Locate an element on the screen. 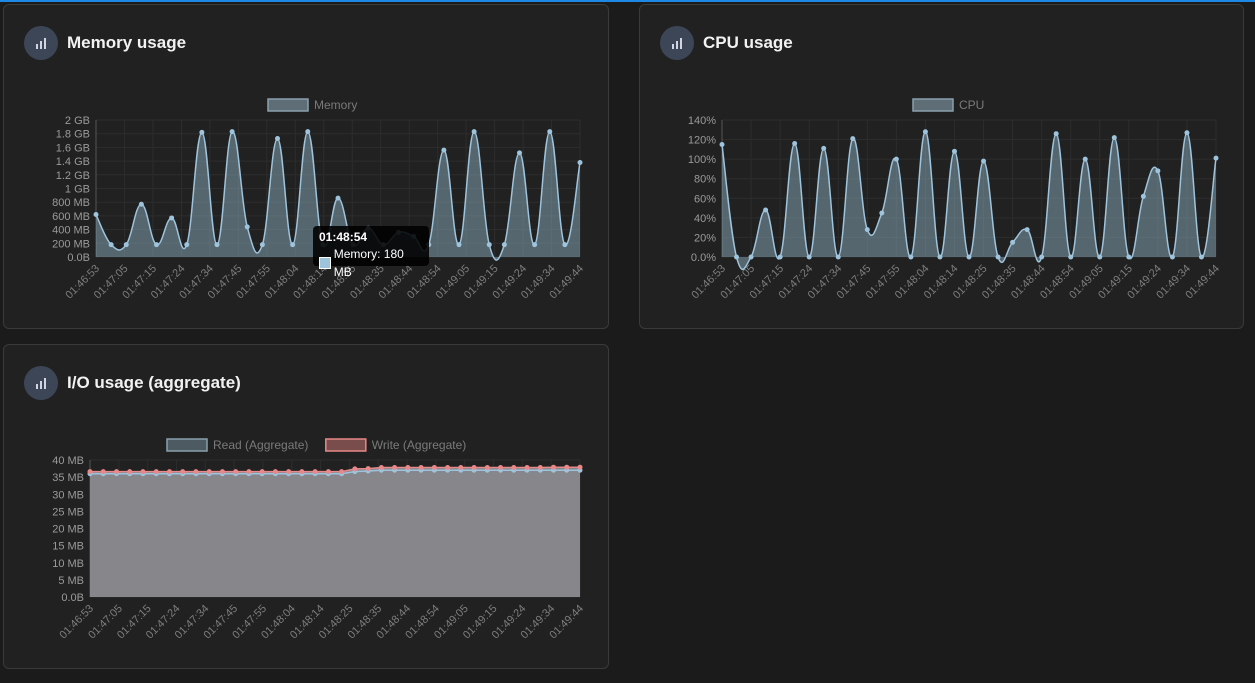  y-tick-label: 40% is located at coordinates (705, 219).